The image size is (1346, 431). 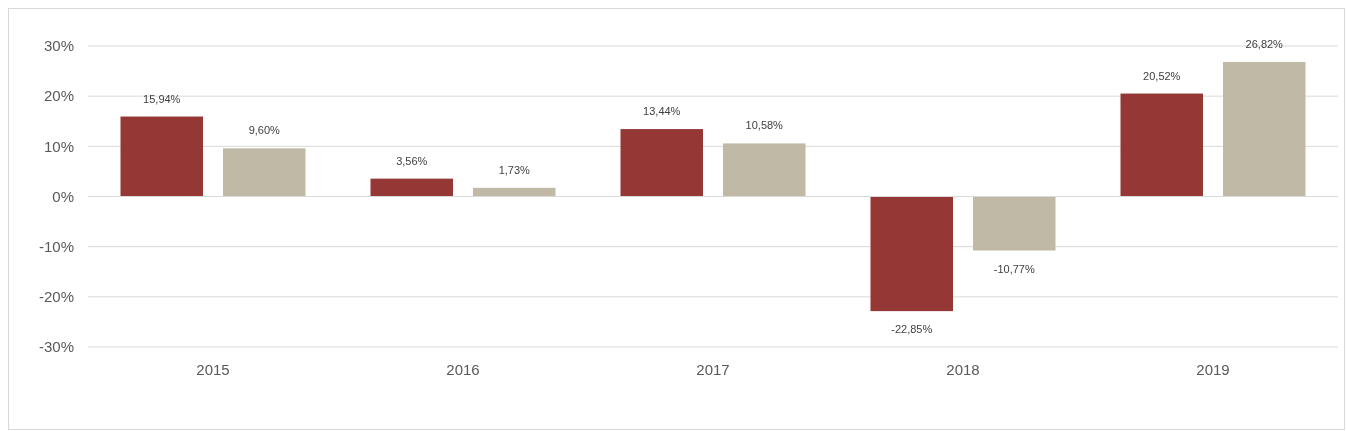 I want to click on x-tick-label: 2015, so click(x=213, y=369).